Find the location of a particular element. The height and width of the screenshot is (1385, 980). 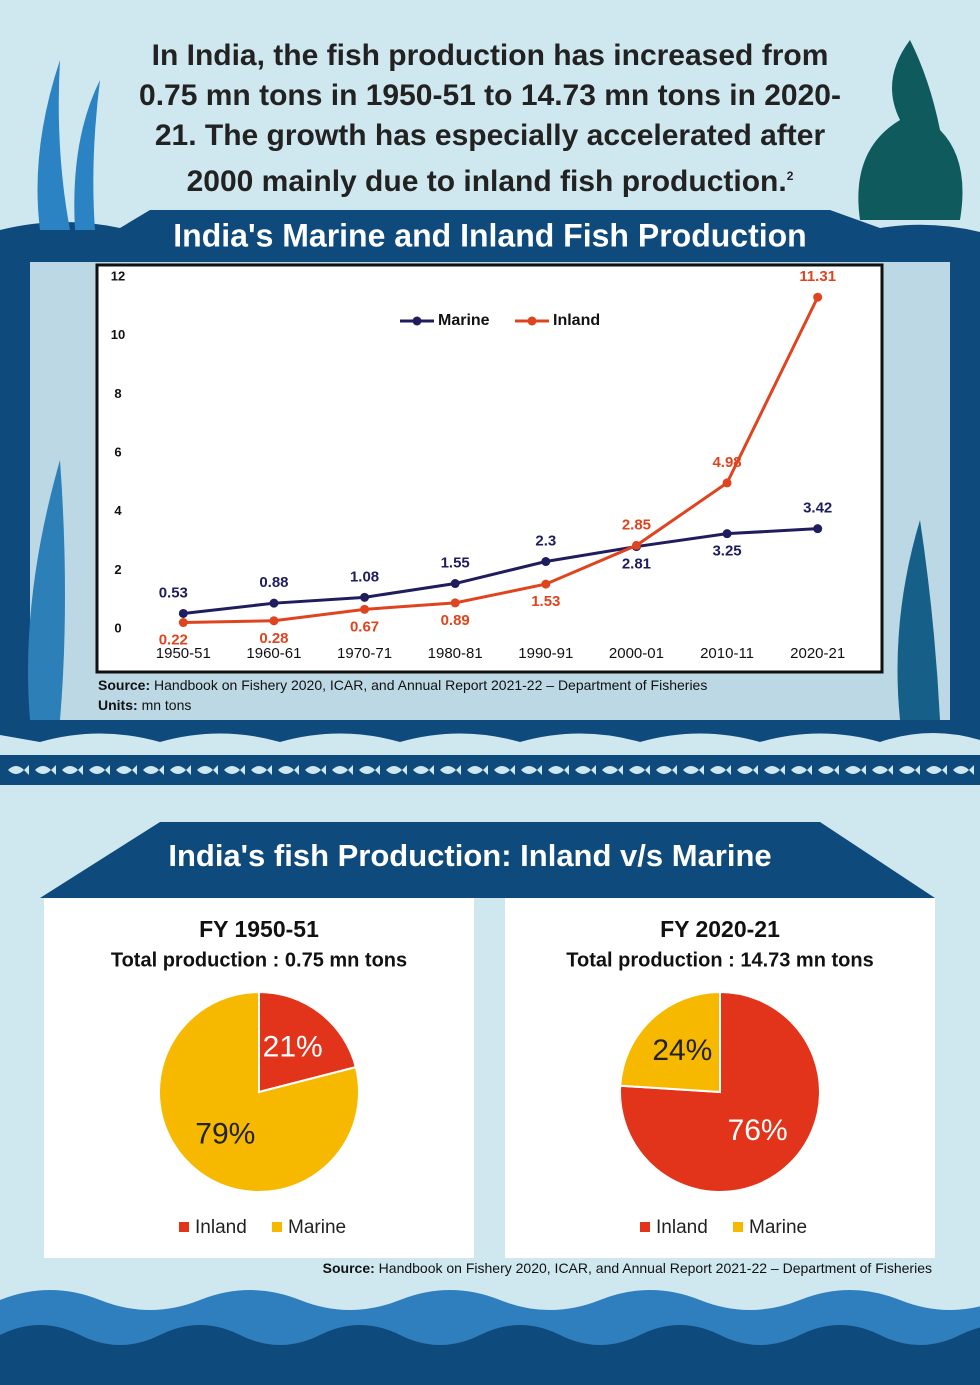

slice-label: 76% is located at coordinates (758, 1130).